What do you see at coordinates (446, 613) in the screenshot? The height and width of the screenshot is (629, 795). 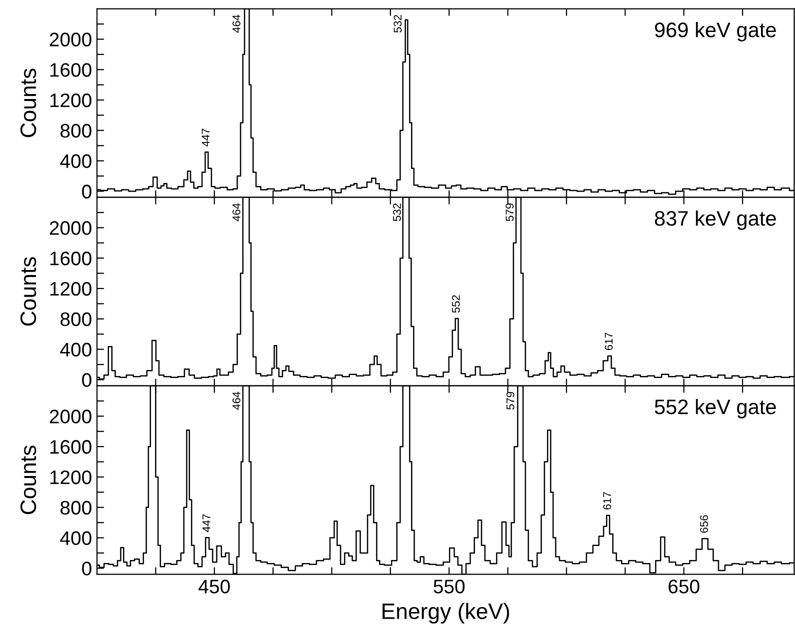 I see `x-axis-title: Energy (keV)` at bounding box center [446, 613].